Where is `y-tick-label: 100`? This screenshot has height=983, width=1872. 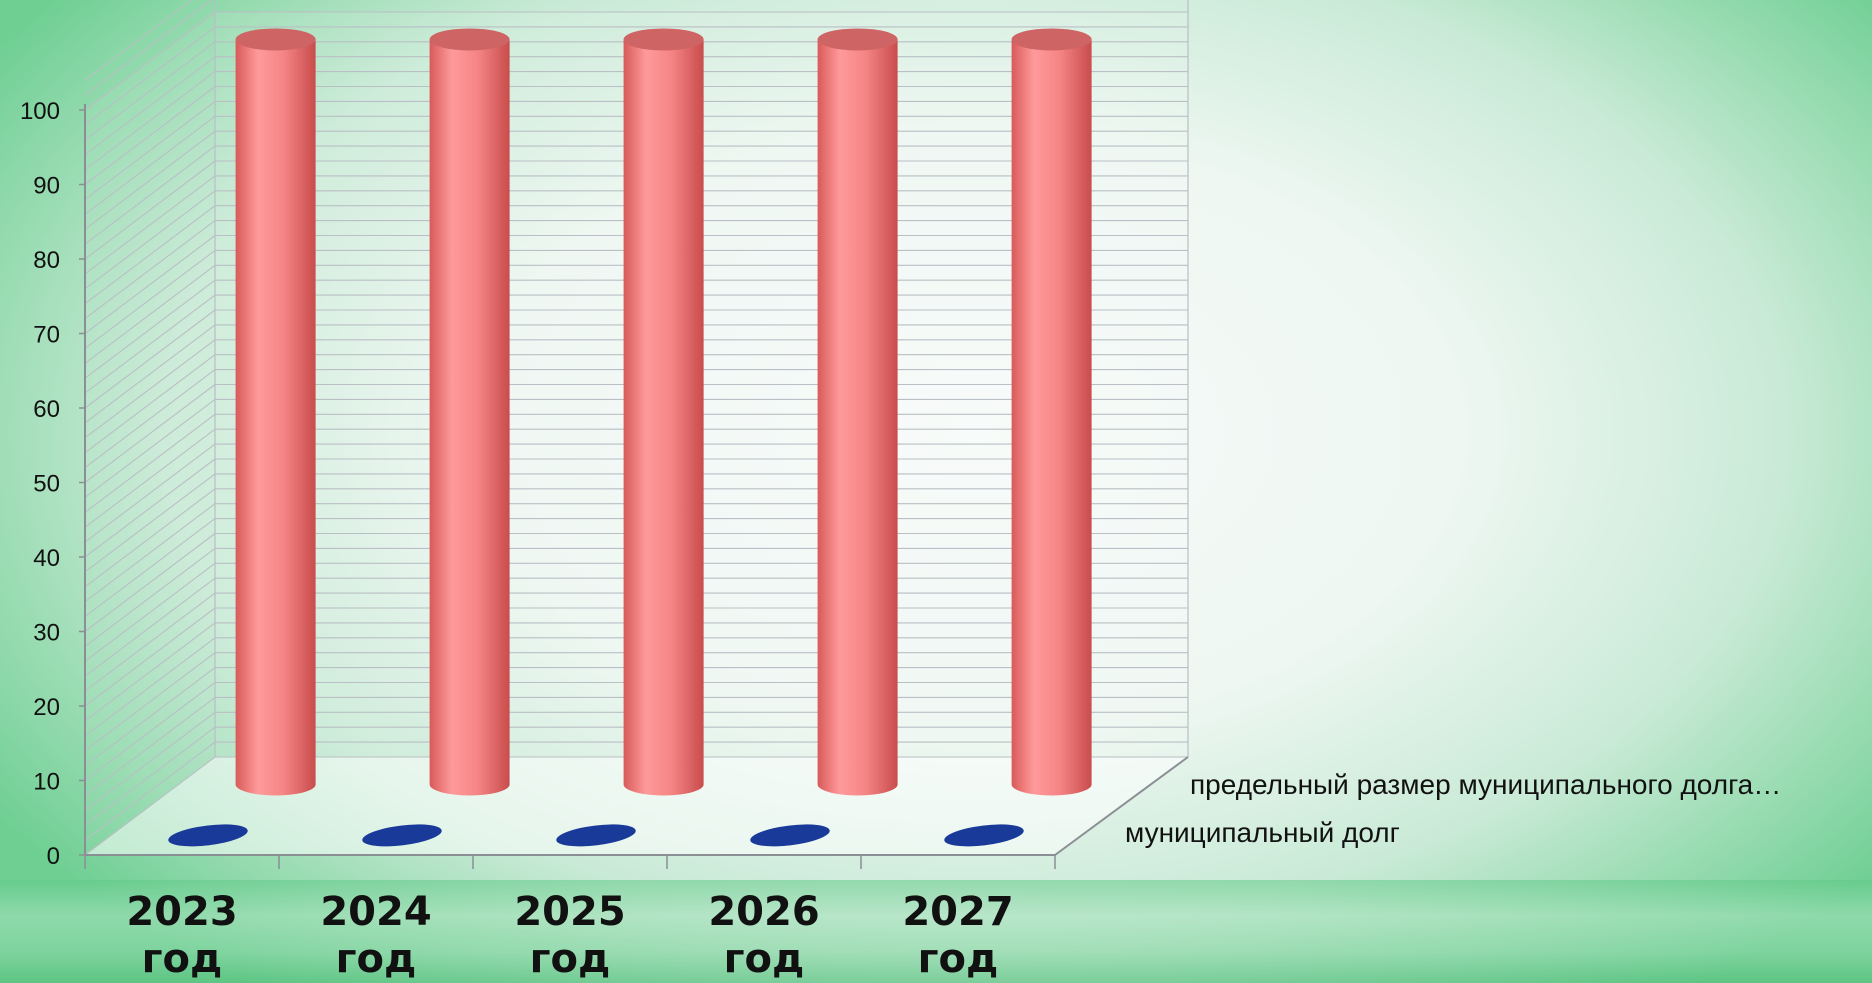
y-tick-label: 100 is located at coordinates (40, 111).